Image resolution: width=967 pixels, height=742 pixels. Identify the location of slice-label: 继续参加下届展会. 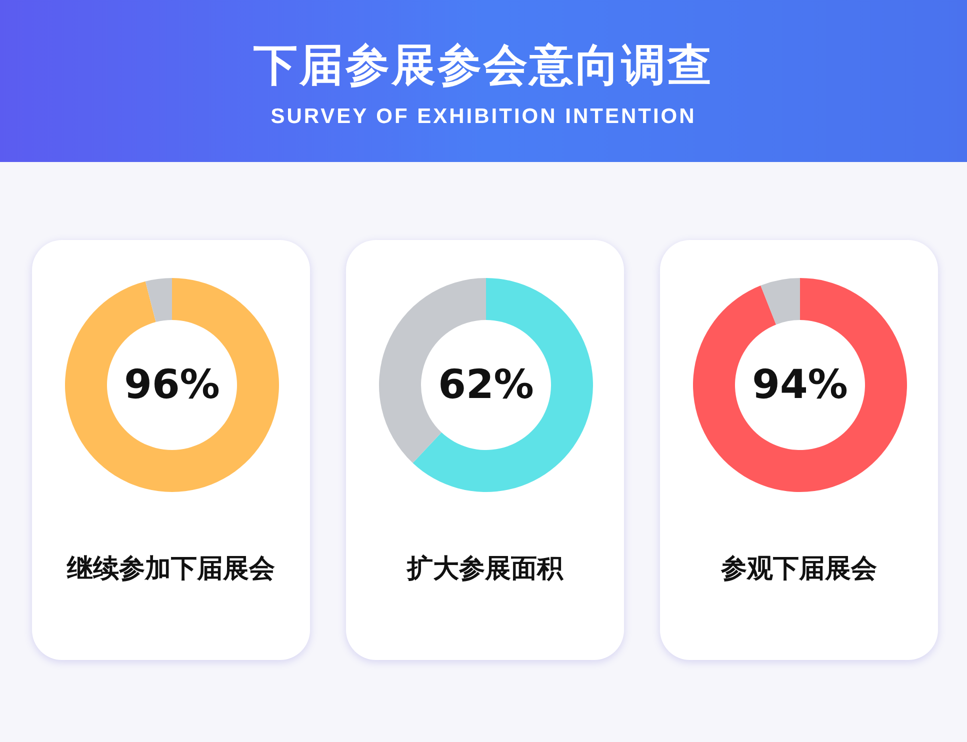
(170, 569).